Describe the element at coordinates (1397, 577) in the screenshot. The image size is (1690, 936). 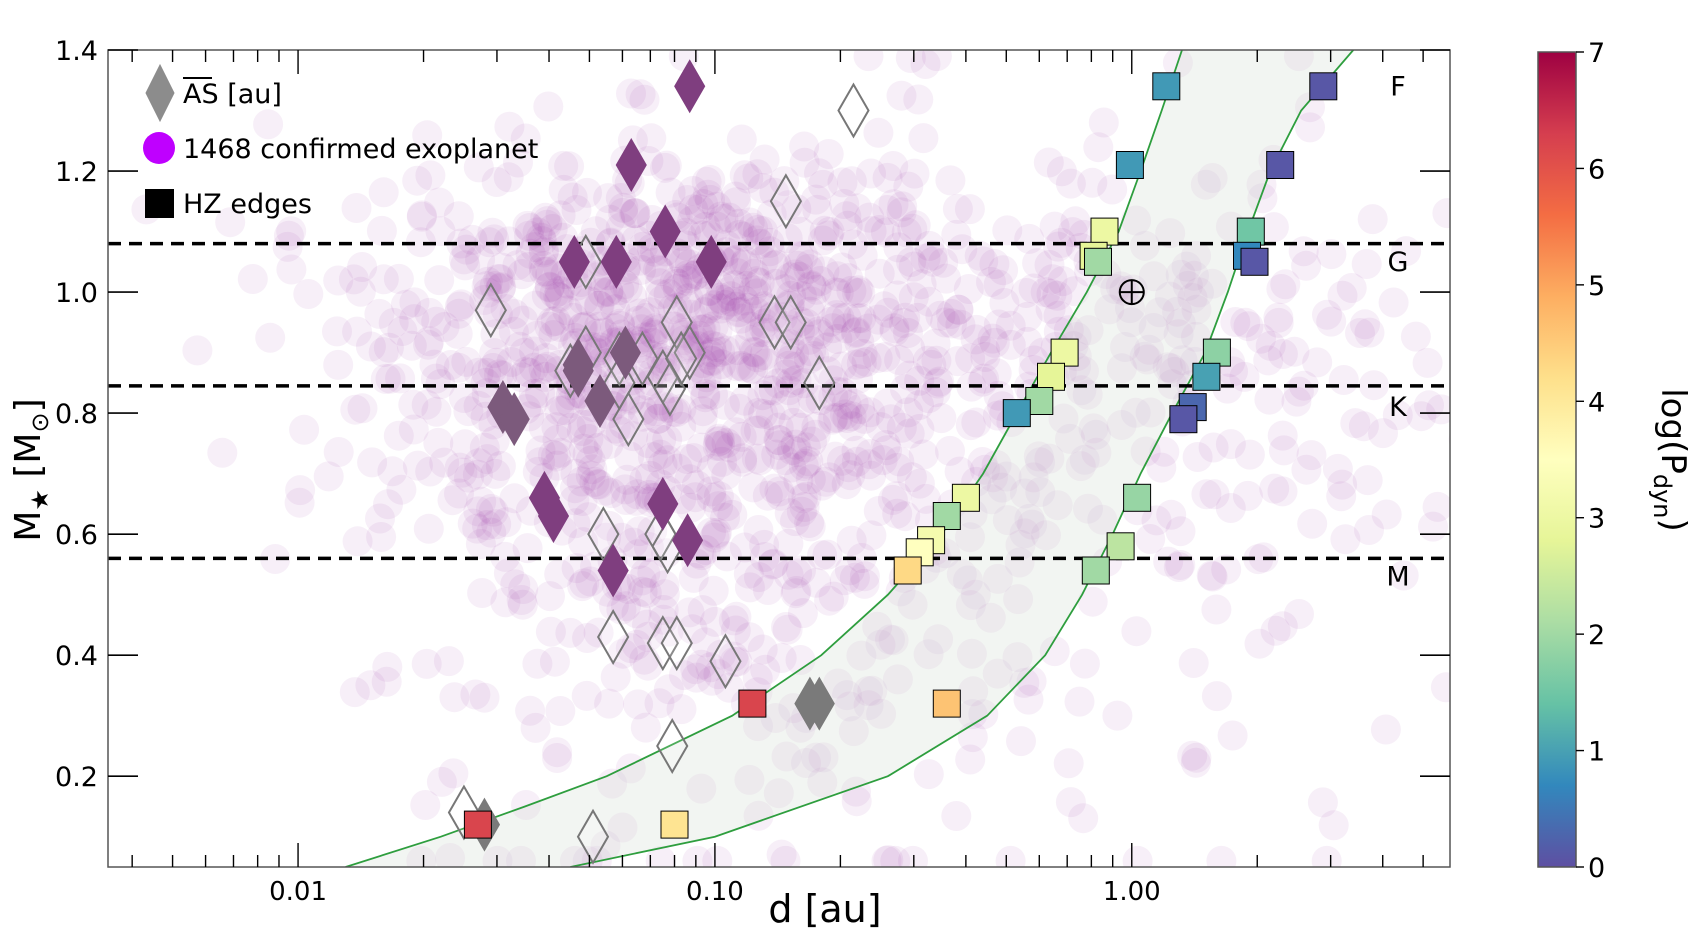
I see `spectral-class-label: M` at that location.